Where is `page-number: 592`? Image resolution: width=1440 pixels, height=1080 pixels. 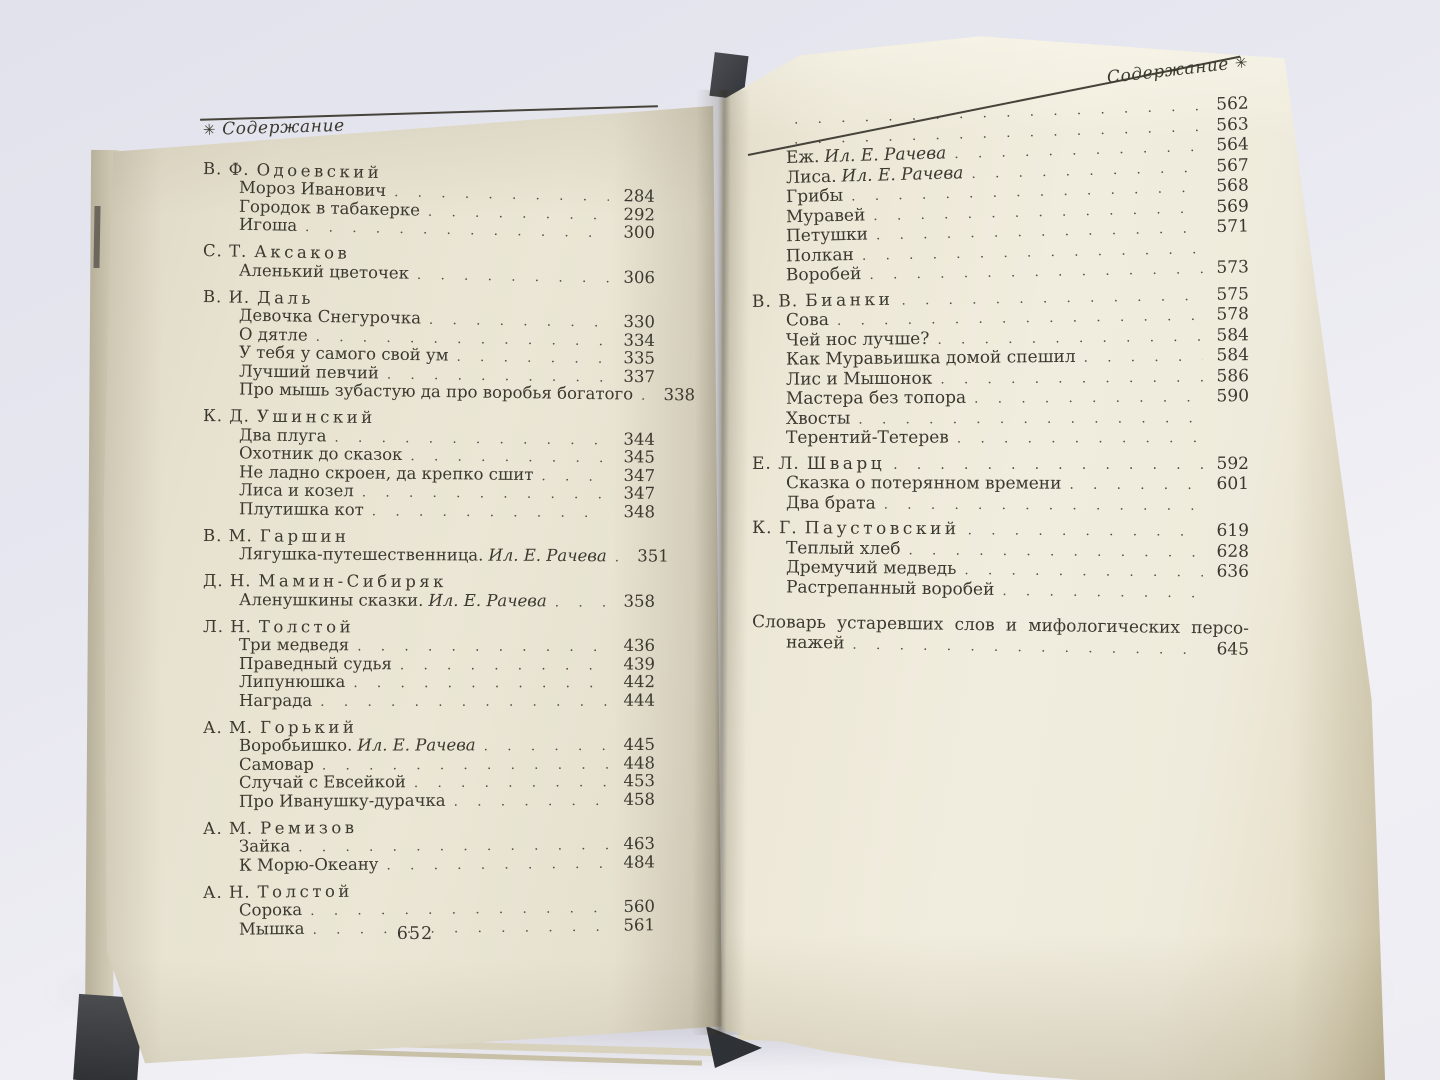 page-number: 592 is located at coordinates (1232, 463).